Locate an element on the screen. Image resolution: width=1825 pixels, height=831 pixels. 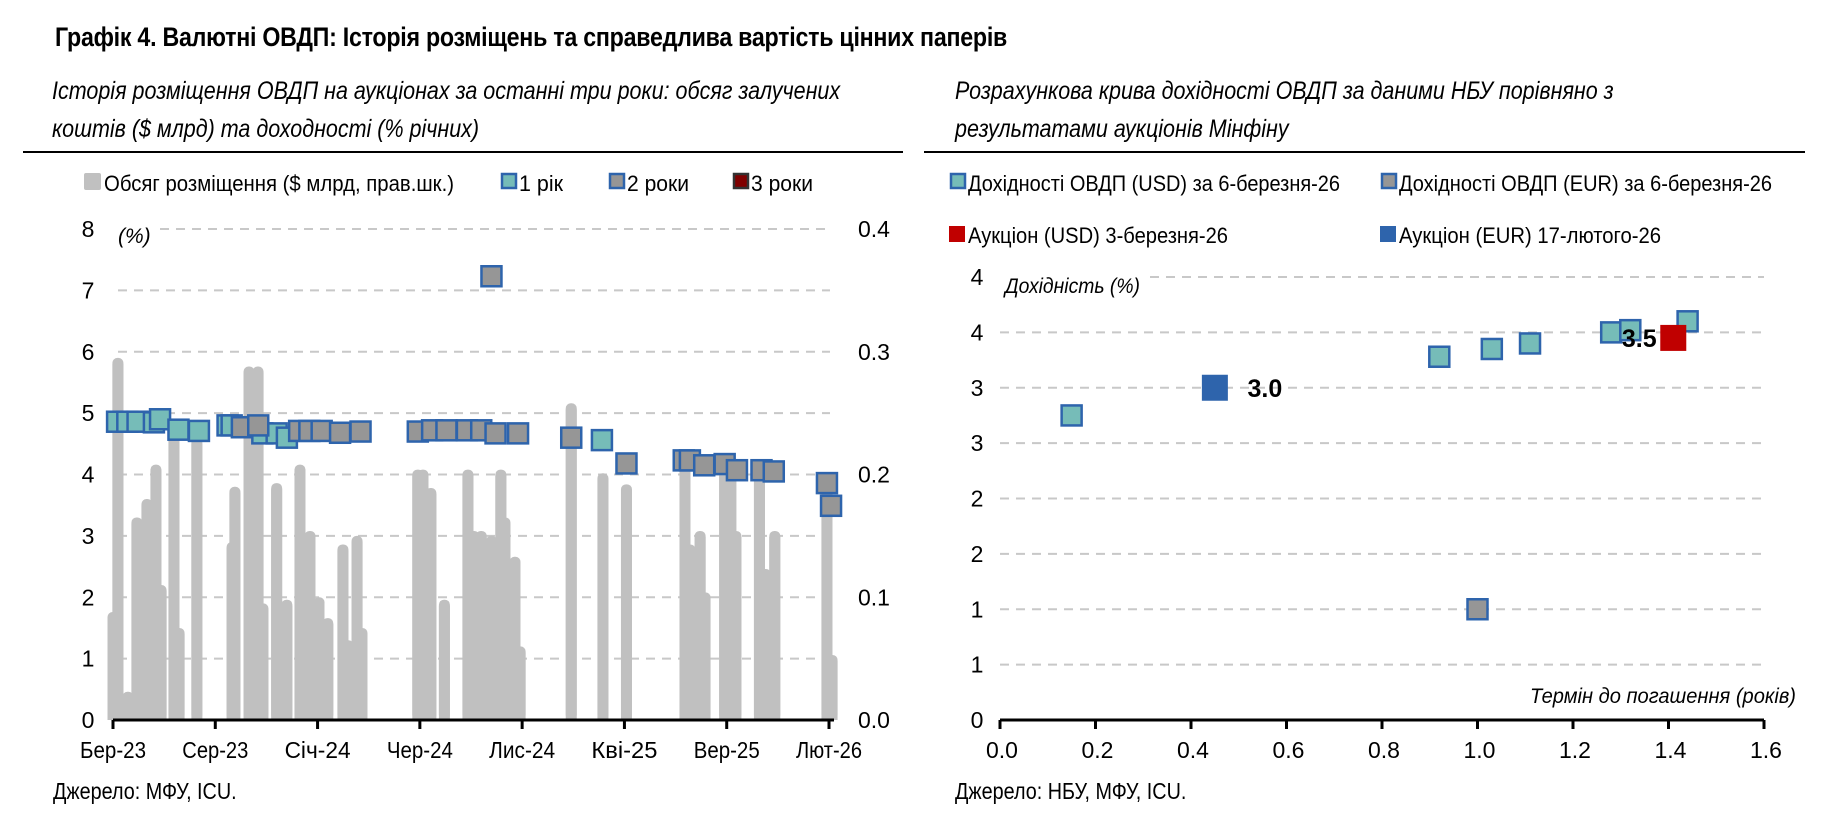
legend-swatch-usd-curve is located at coordinates (958, 181).